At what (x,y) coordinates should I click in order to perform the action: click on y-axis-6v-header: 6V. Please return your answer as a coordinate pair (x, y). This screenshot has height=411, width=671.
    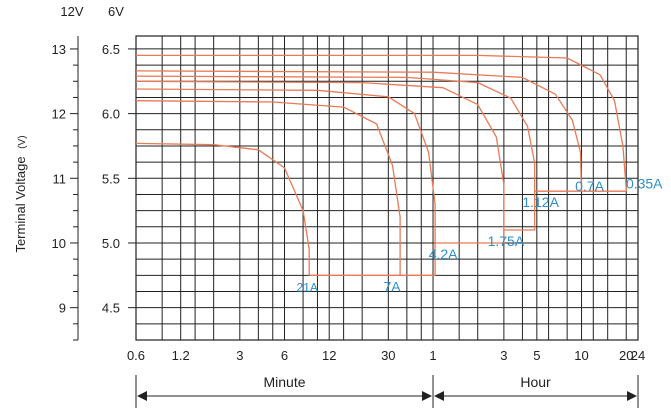
    Looking at the image, I should click on (116, 11).